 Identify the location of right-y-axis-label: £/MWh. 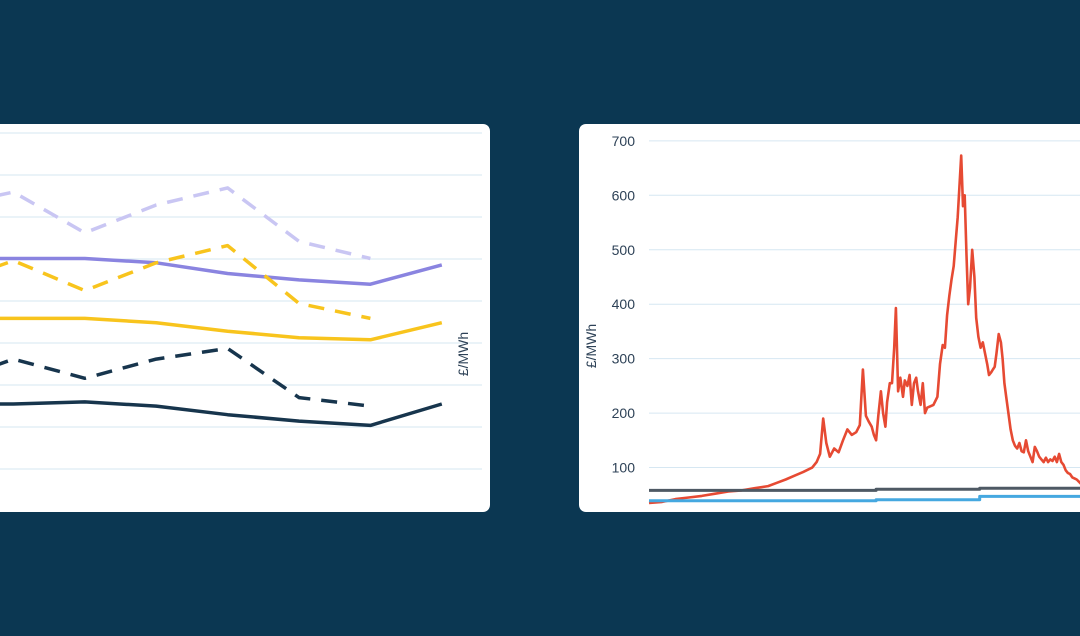
(591, 346).